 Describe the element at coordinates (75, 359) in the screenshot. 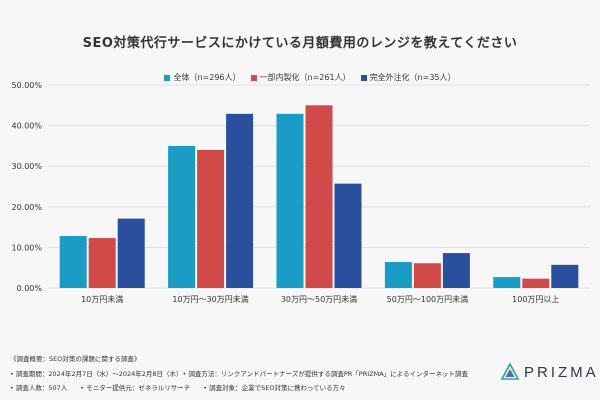

I see `footer-survey-title: 《調査概要：SEO対策の課題に関する調査》` at that location.